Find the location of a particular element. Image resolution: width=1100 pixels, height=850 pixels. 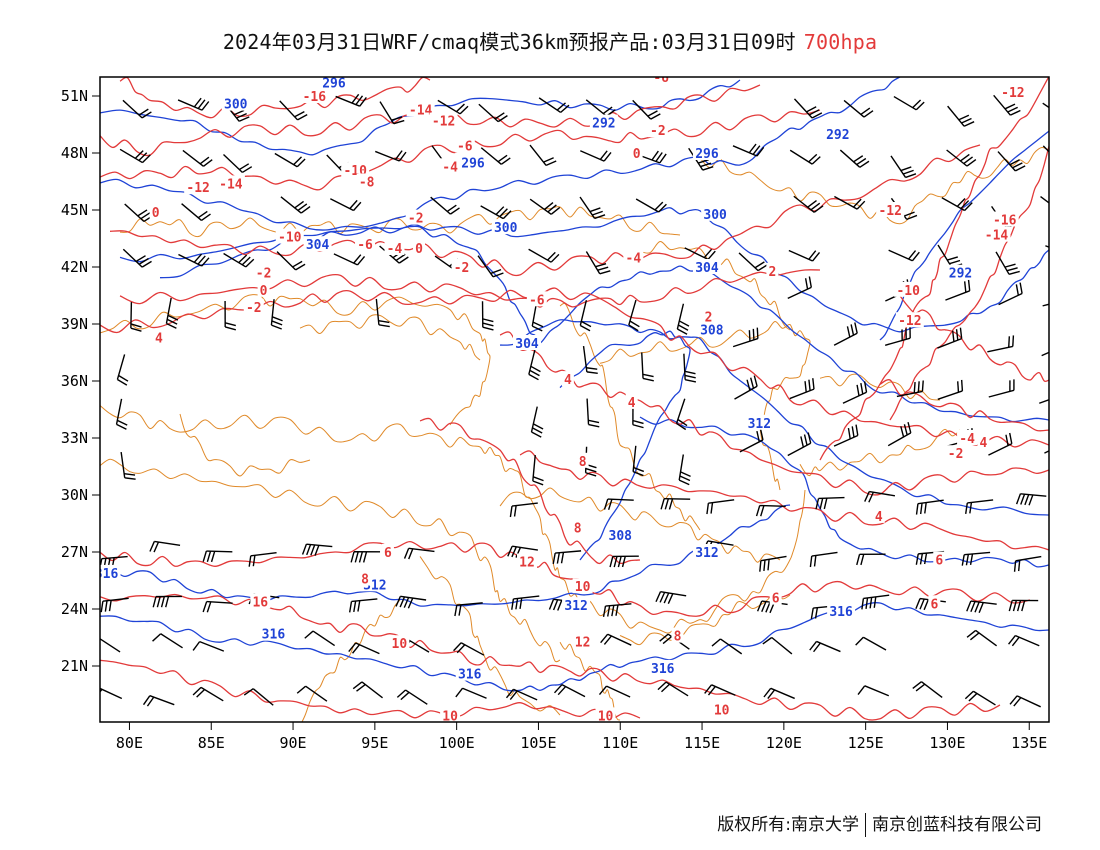

height-contour-label: 312 is located at coordinates (706, 553).